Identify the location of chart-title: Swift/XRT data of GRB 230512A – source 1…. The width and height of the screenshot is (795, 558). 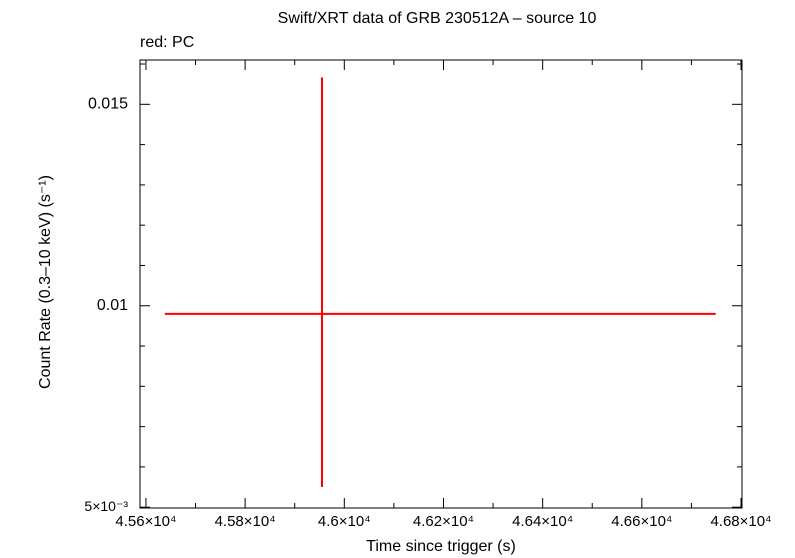
(437, 18).